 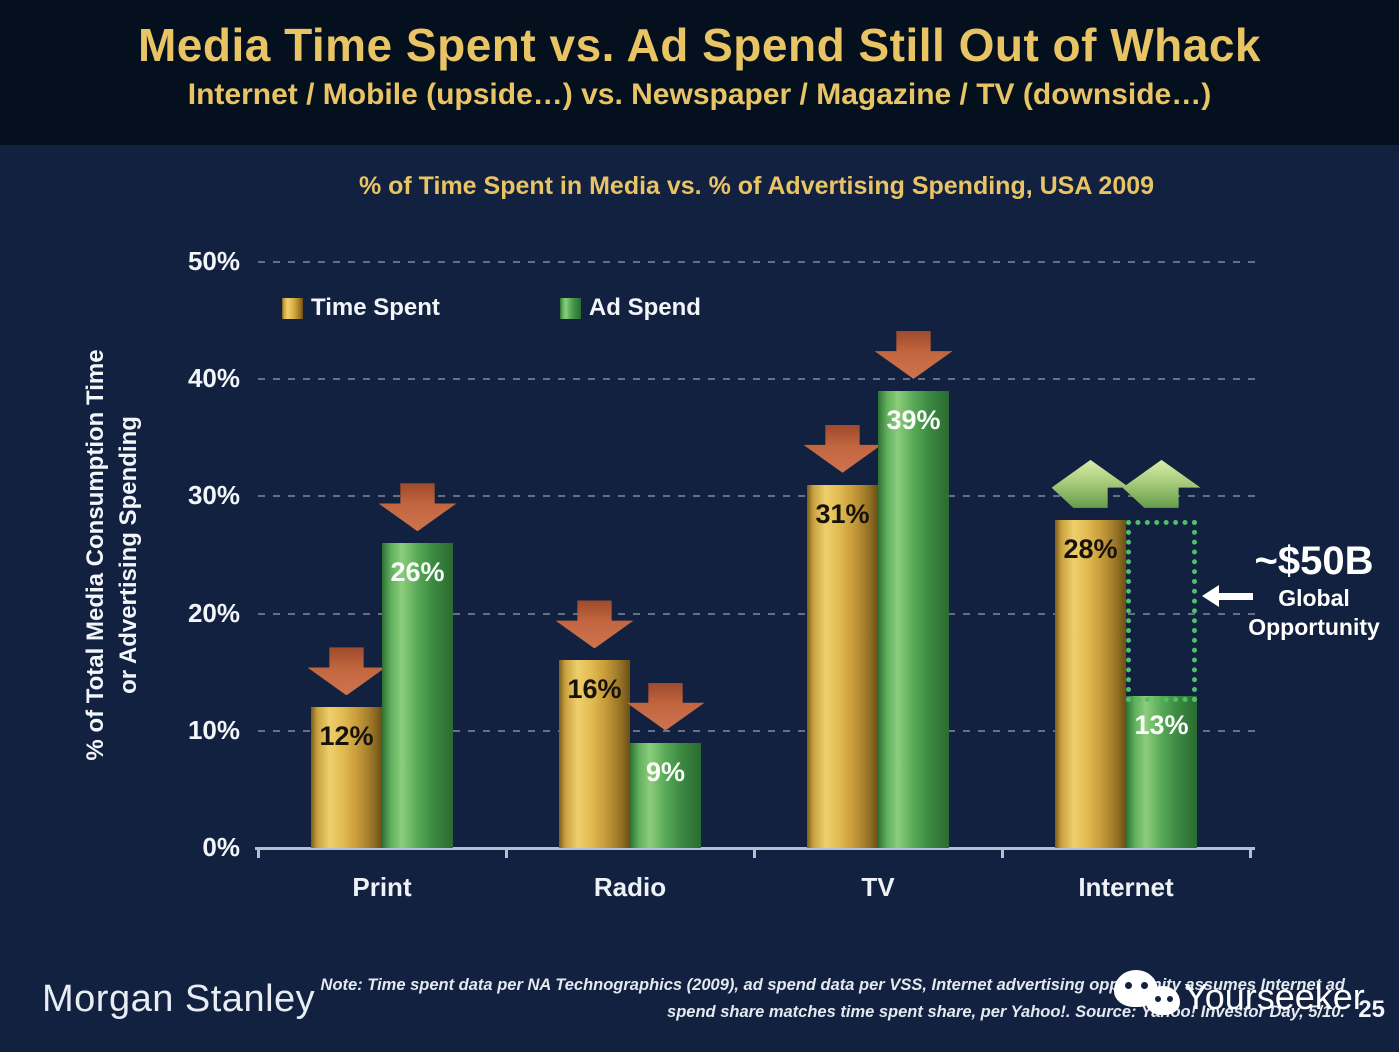 What do you see at coordinates (213, 612) in the screenshot?
I see `y-tick-label-20: 20%` at bounding box center [213, 612].